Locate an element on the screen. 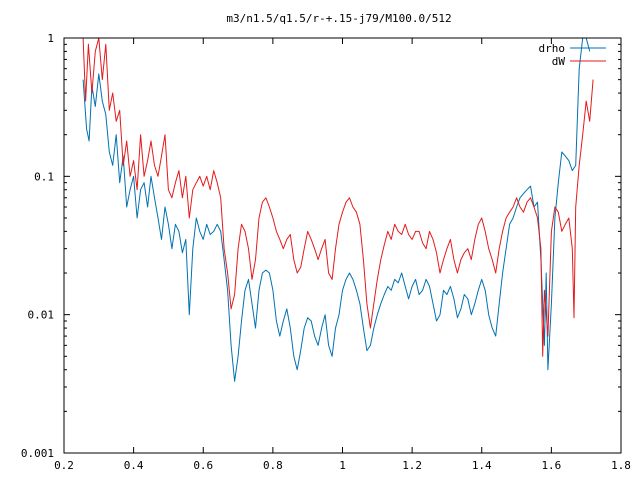  x-tick-label: 1.8 is located at coordinates (621, 465).